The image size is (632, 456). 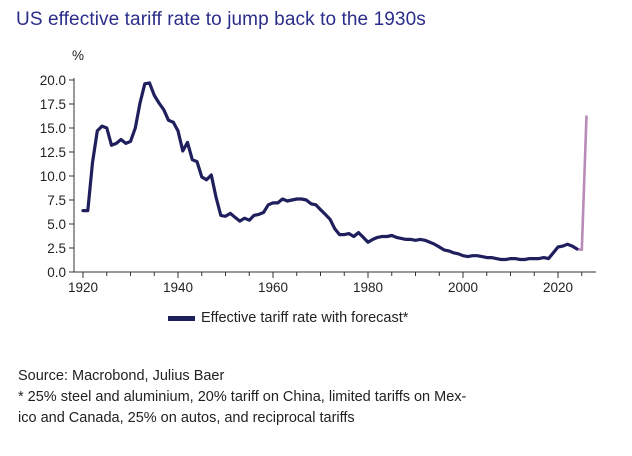 I want to click on legend-label: Effective tariff rate with forecast*, so click(x=305, y=318).